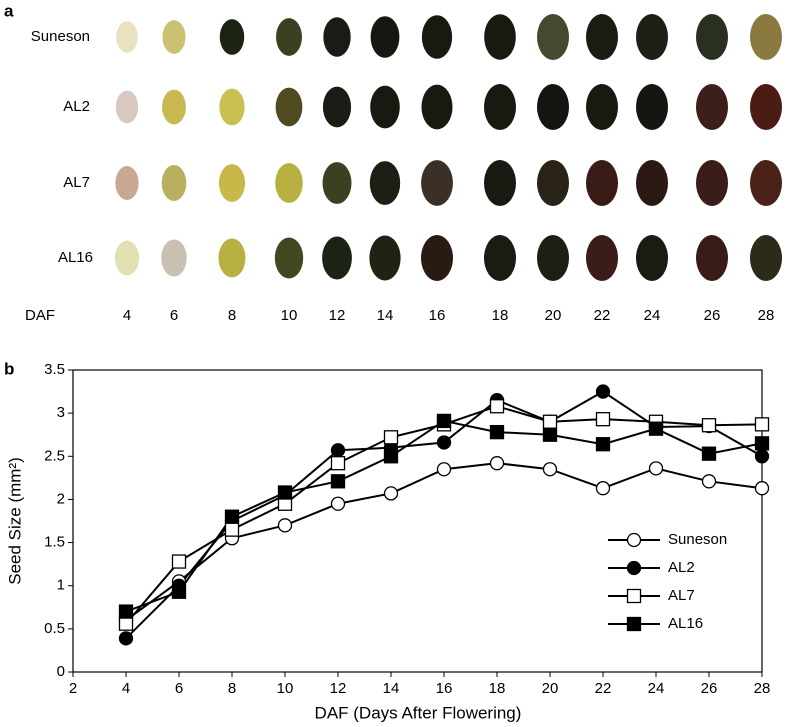 The image size is (797, 727). Describe the element at coordinates (76, 182) in the screenshot. I see `row-label: AL7` at that location.